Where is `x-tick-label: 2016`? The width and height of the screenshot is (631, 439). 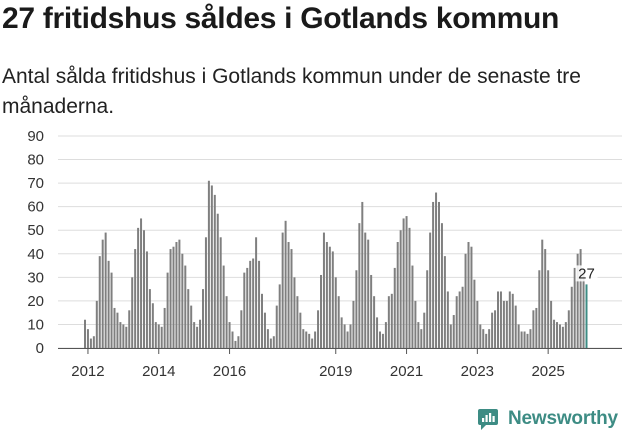 x-tick-label: 2016 is located at coordinates (229, 371).